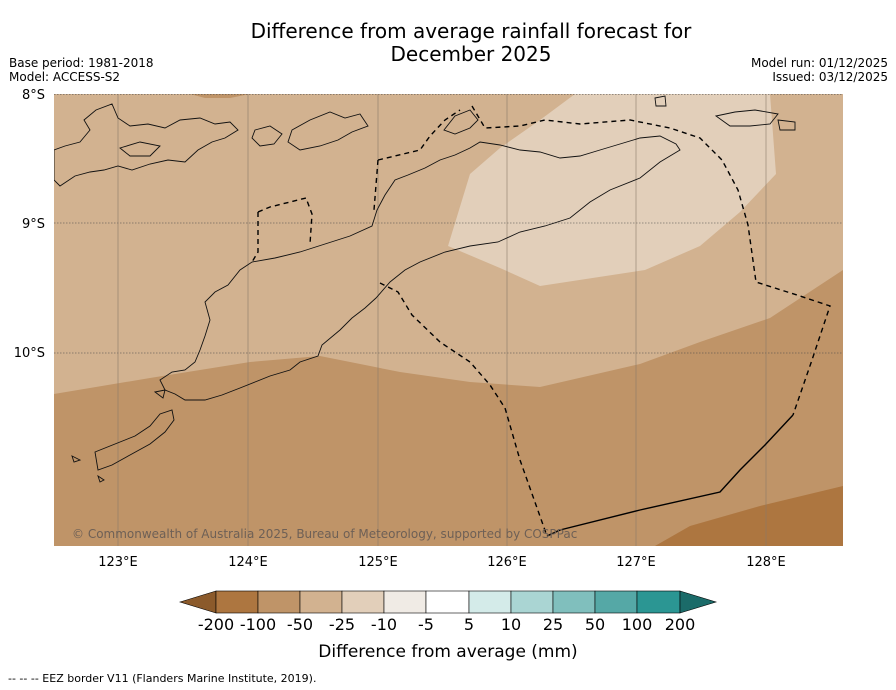 This screenshot has height=690, width=896. Describe the element at coordinates (378, 562) in the screenshot. I see `lon-label-125e: 125°E` at that location.